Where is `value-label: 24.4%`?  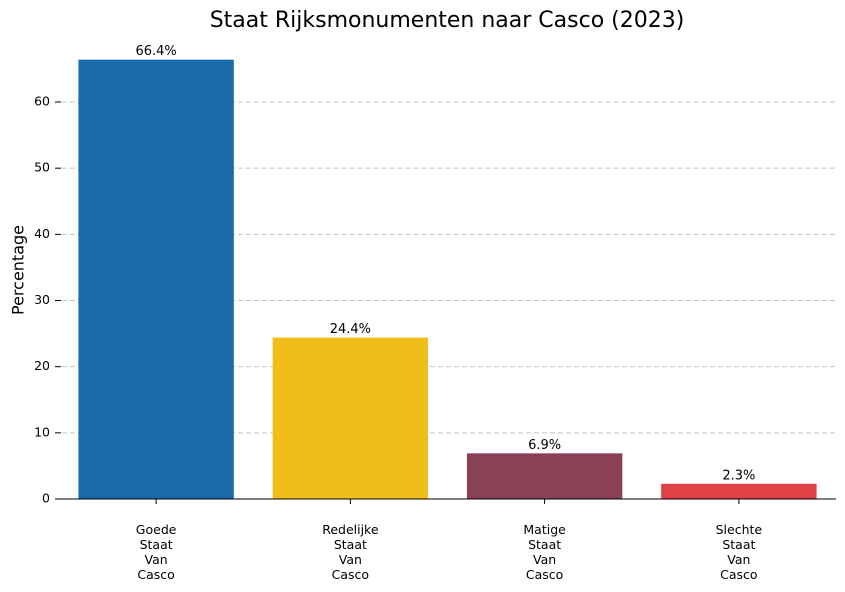
value-label: 24.4% is located at coordinates (350, 329).